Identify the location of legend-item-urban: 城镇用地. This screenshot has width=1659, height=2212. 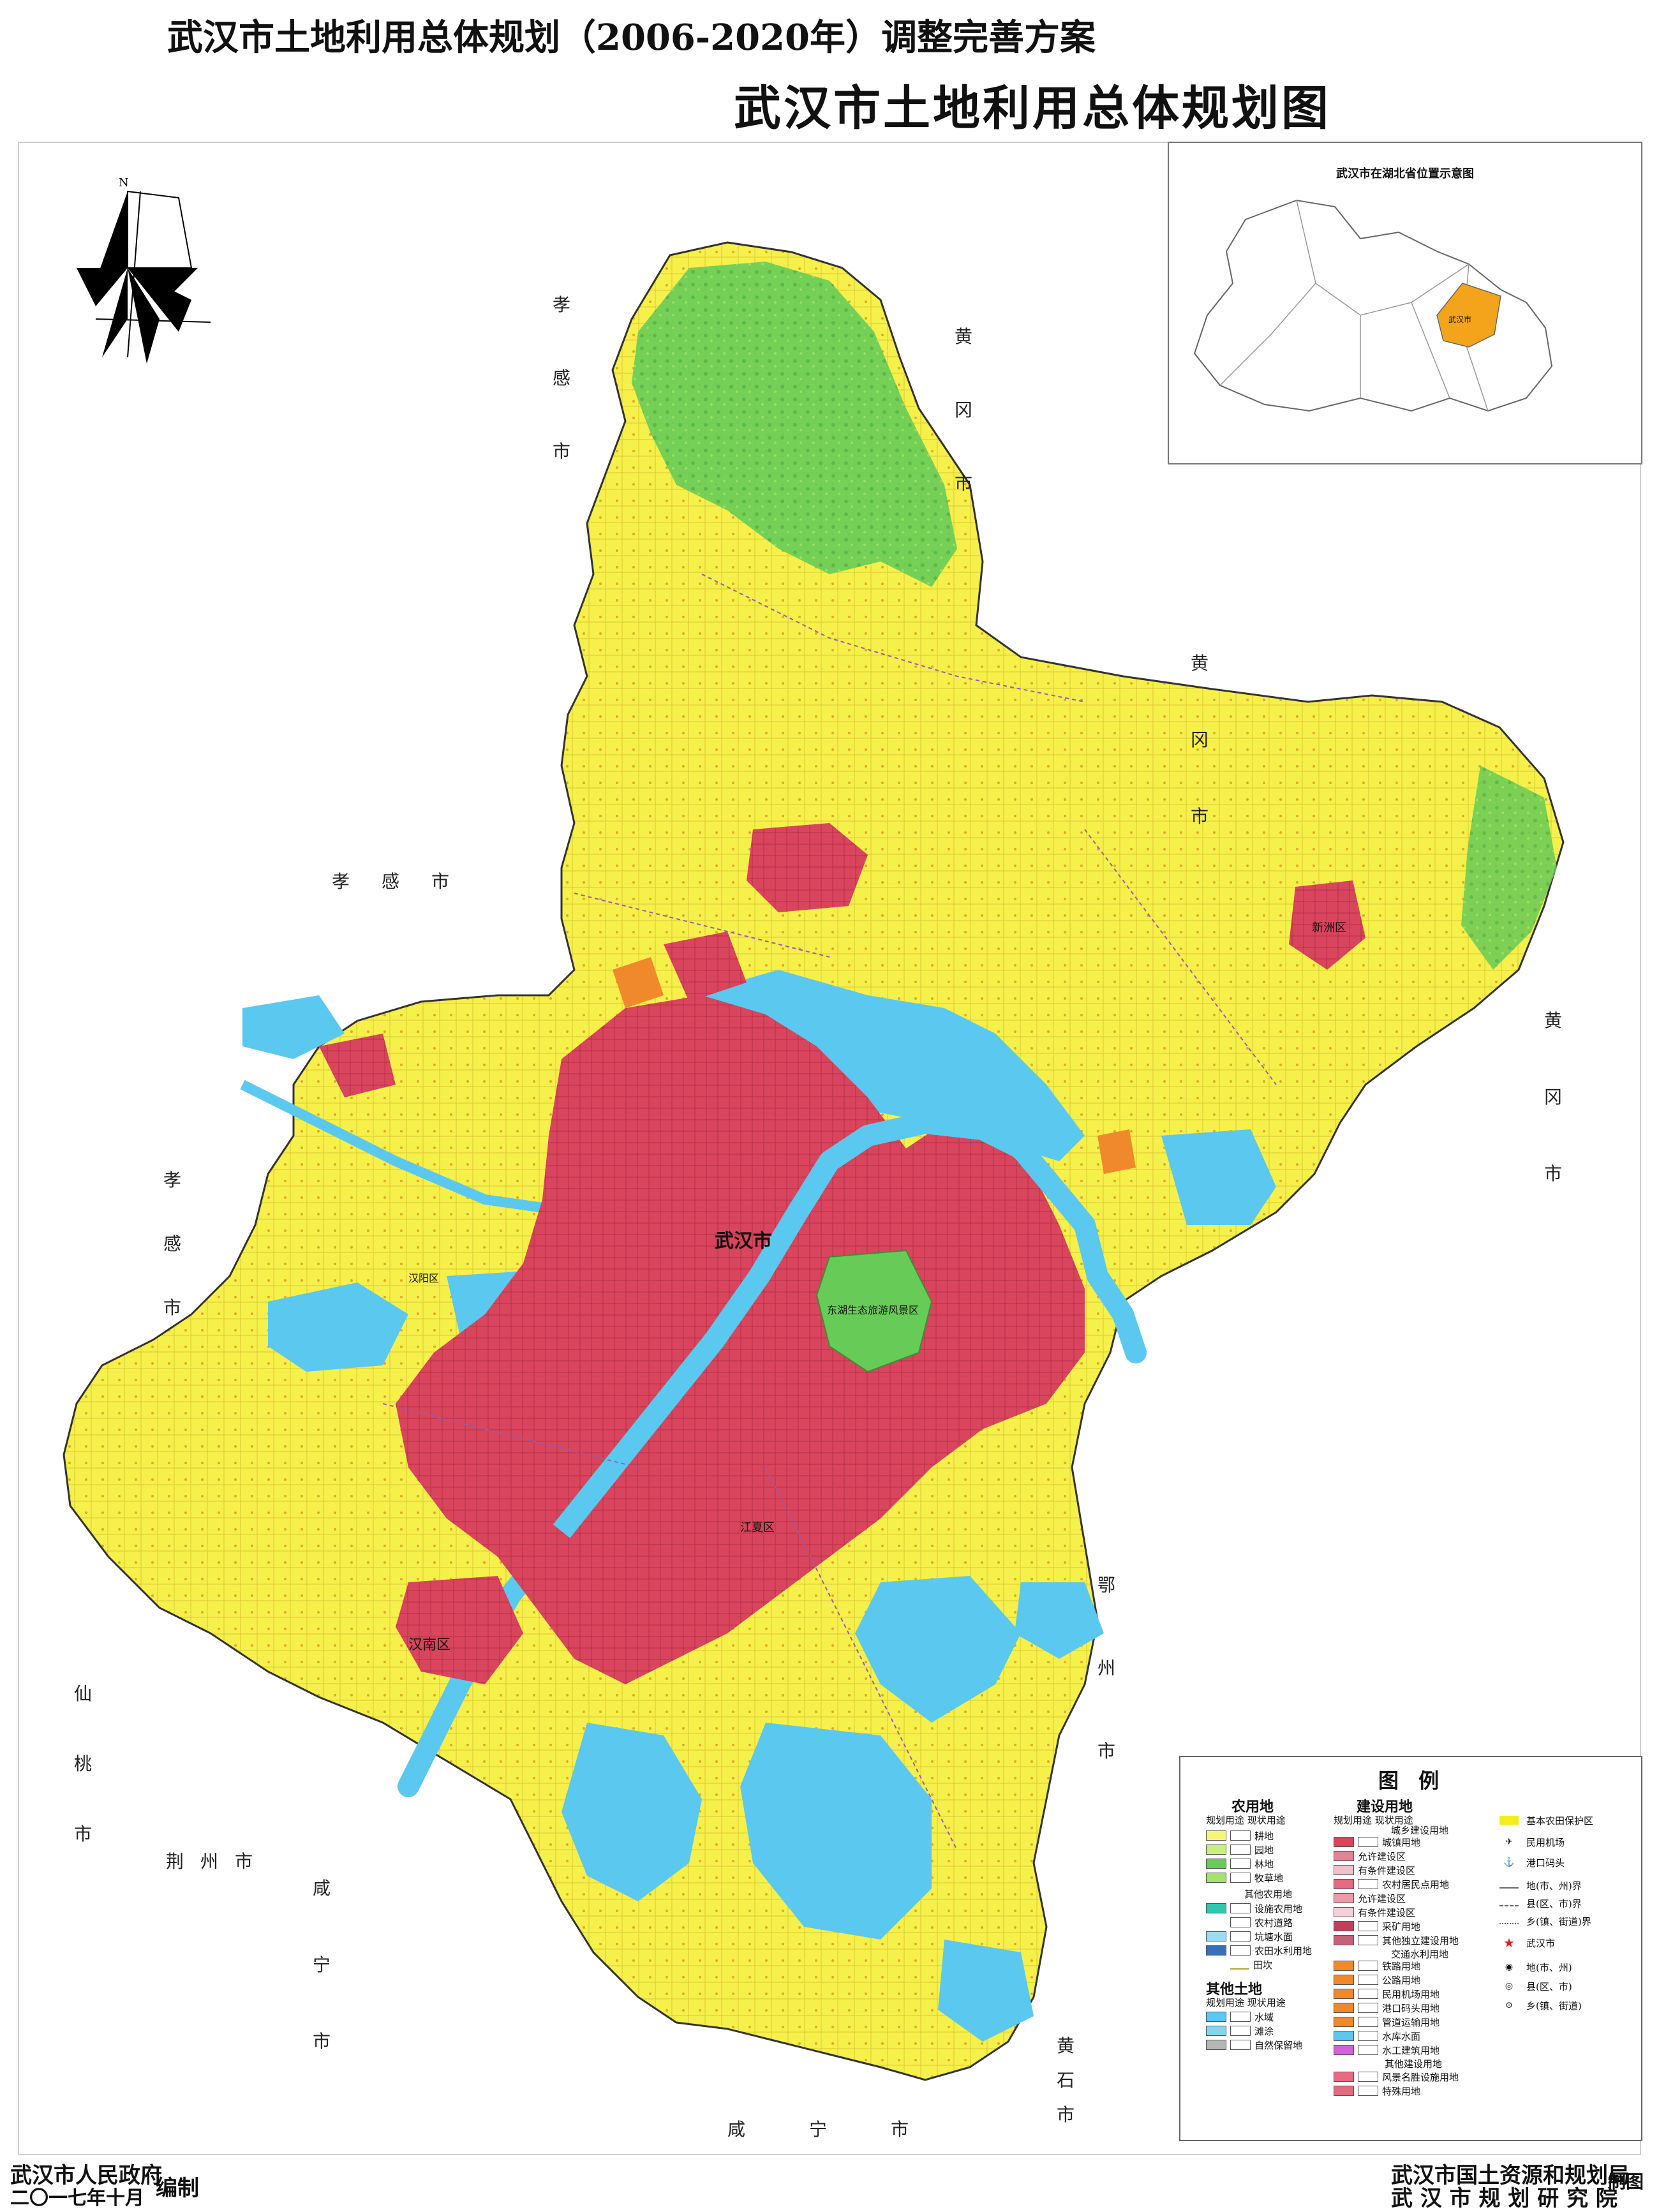
(1377, 1842).